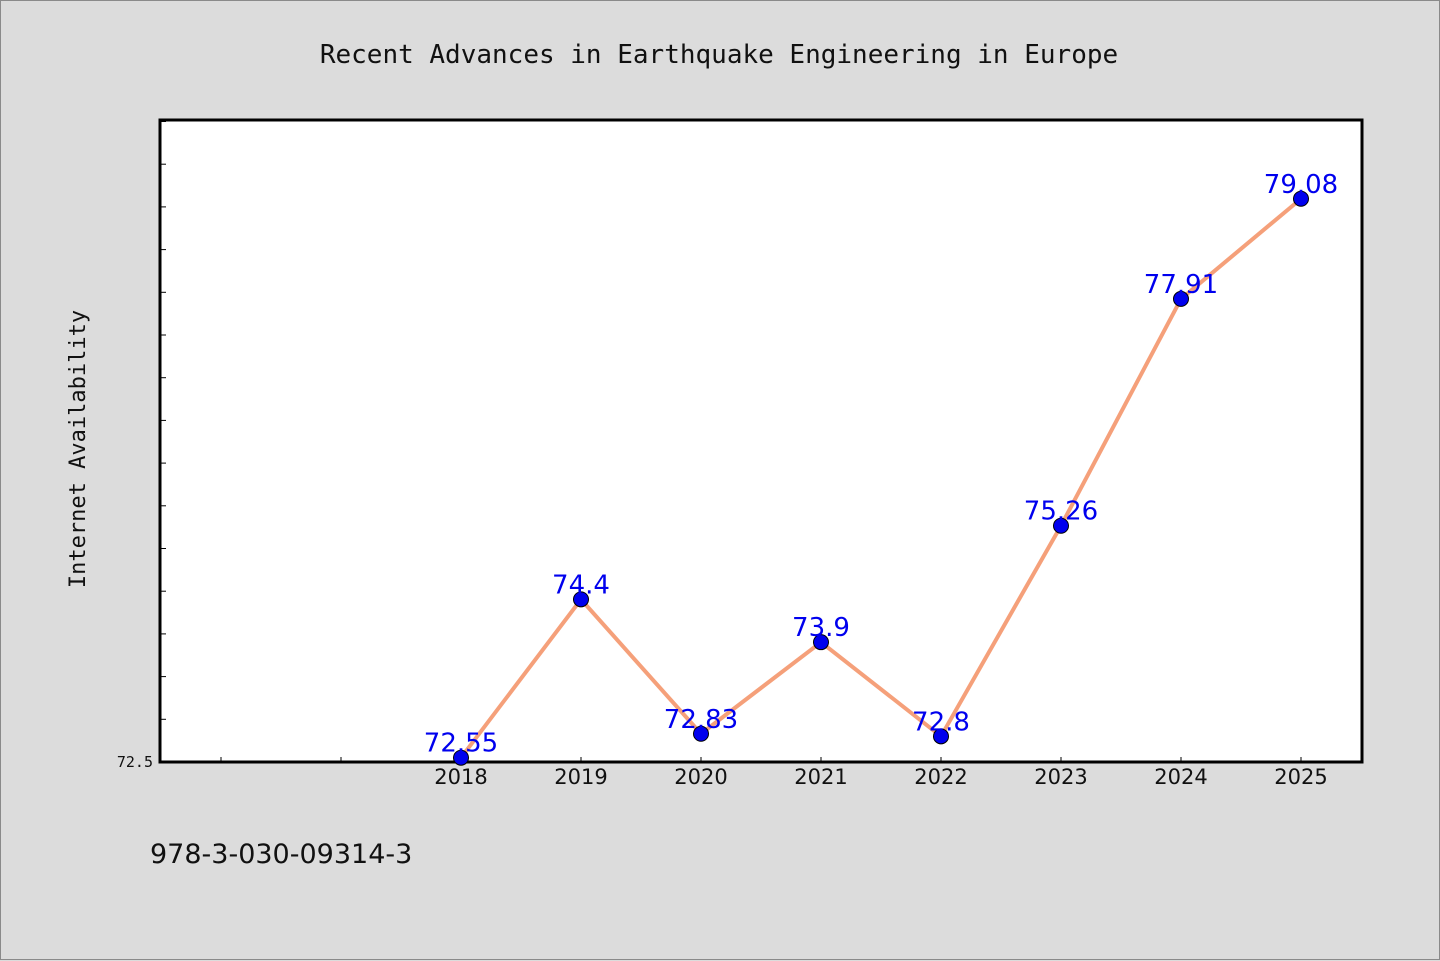 The width and height of the screenshot is (1440, 961). Describe the element at coordinates (1060, 777) in the screenshot. I see `x-tick-label: 2023` at that location.